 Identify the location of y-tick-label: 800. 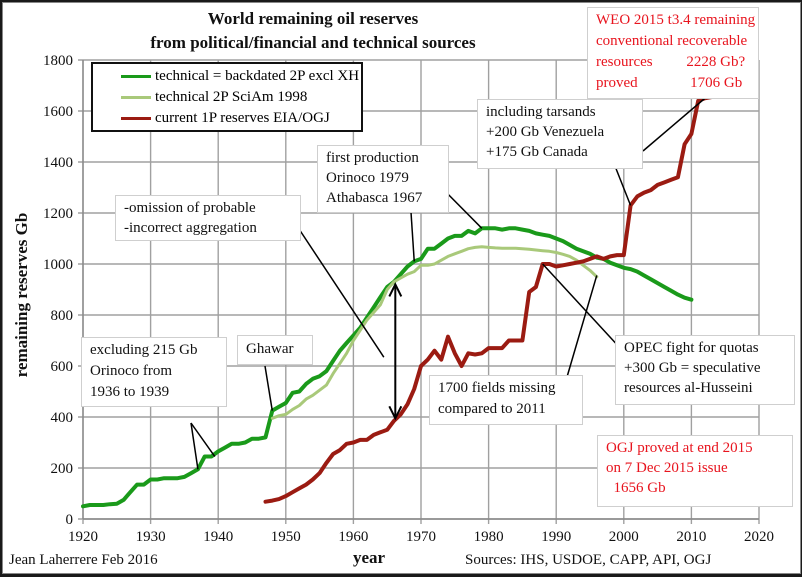
(62, 316).